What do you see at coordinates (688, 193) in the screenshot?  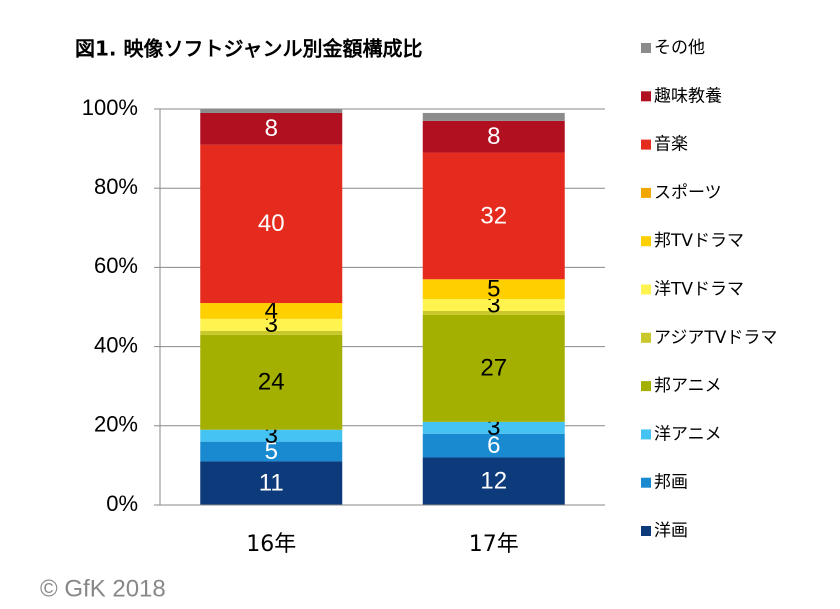 I see `legend-label: スポーツ` at bounding box center [688, 193].